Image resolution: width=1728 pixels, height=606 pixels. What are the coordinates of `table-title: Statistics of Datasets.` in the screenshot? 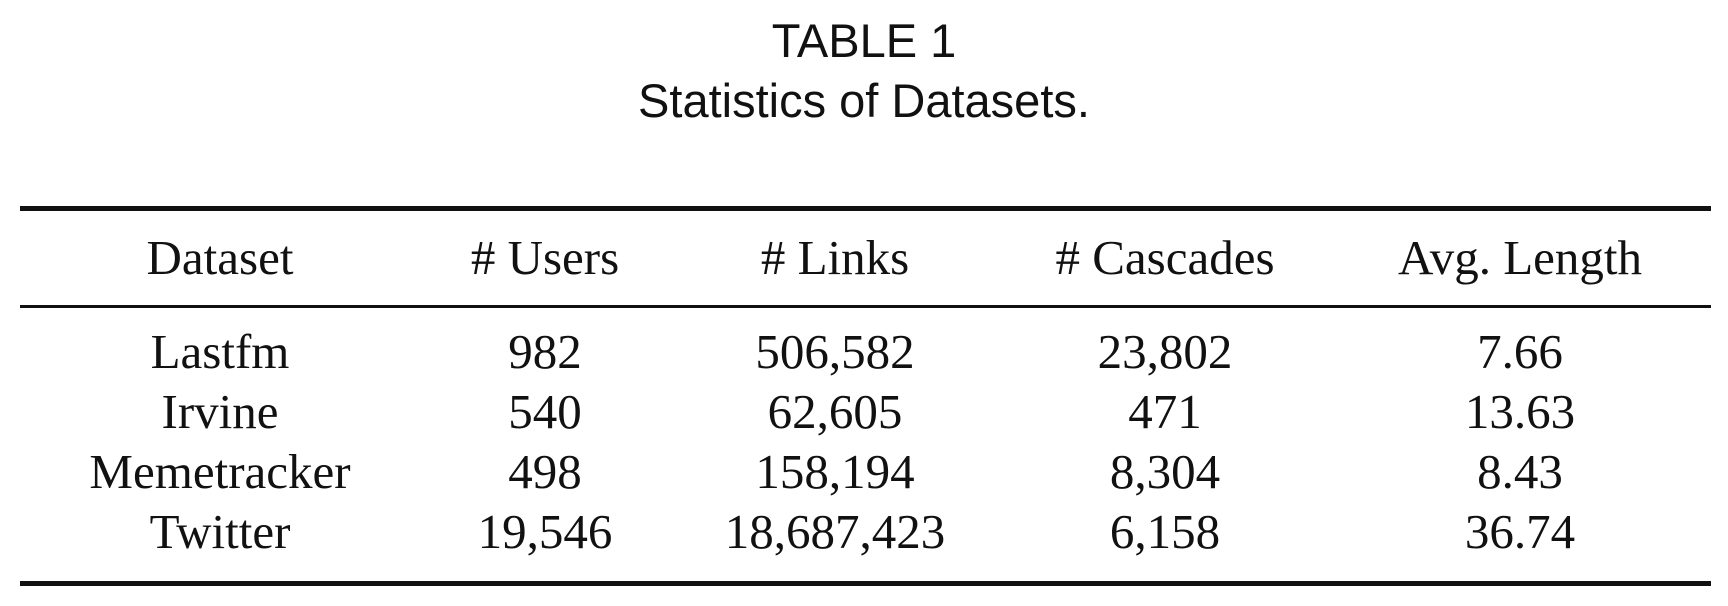 It's located at (864, 100).